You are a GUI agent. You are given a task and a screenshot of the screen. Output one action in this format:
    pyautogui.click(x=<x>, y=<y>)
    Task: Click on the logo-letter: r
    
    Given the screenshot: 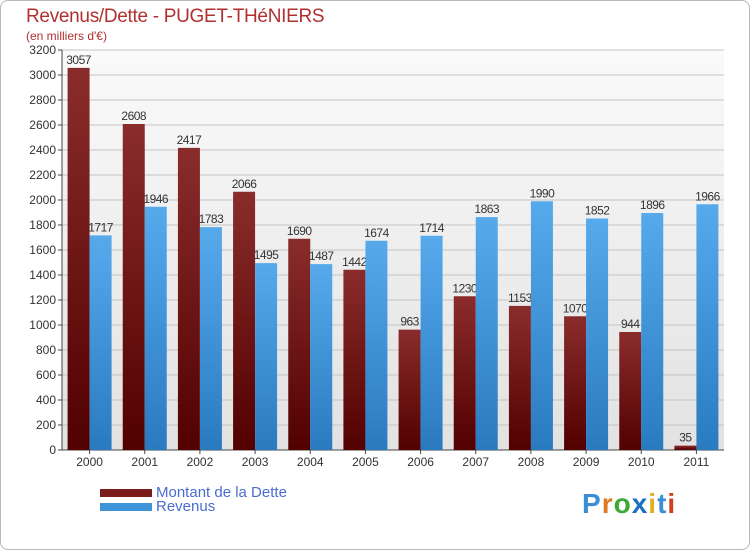 What is the action you would take?
    pyautogui.click(x=607, y=503)
    